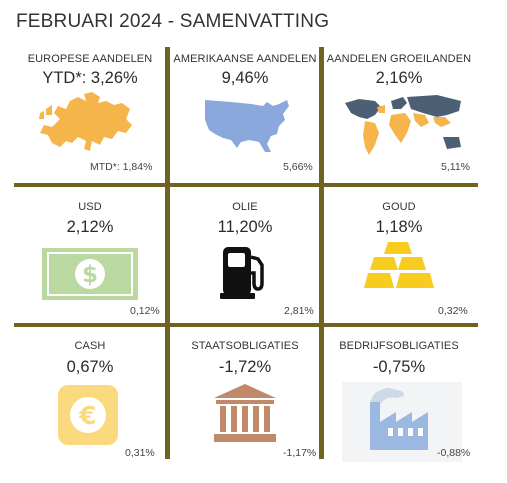  I want to click on page-title: FEBRUARI 2024 - SAMENVATTING, so click(173, 21).